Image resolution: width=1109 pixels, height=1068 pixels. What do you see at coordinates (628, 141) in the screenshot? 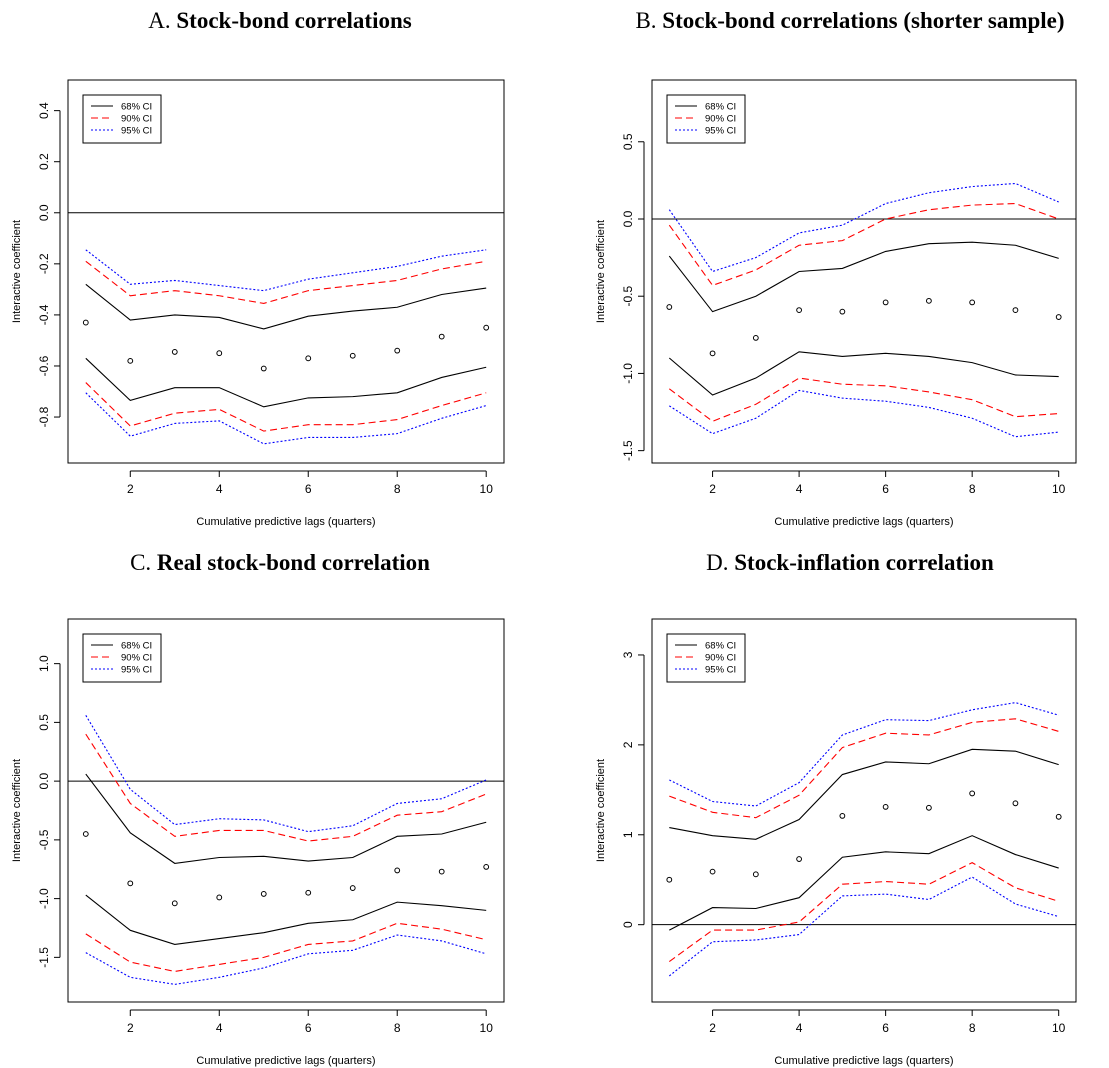
I see `y-tick-label: 0.5` at bounding box center [628, 141].